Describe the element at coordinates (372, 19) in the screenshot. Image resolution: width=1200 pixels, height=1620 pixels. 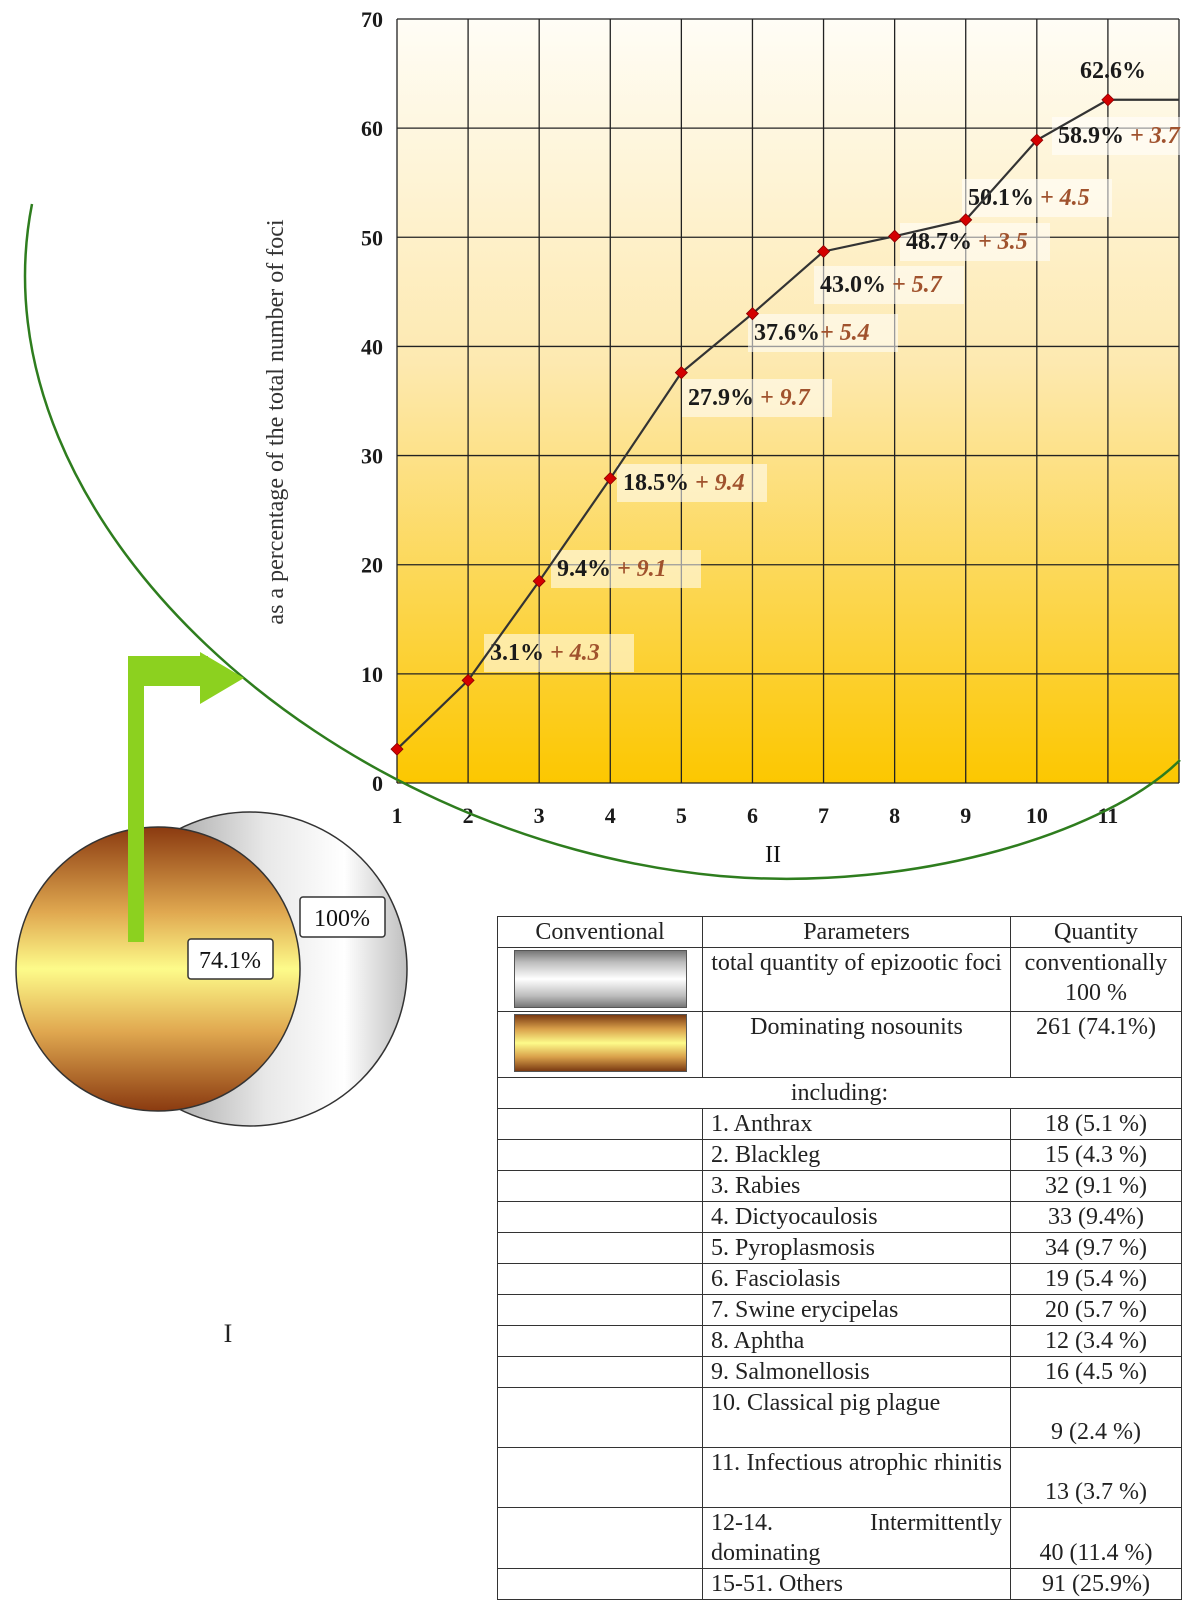
I see `y-tick-label: 70` at that location.